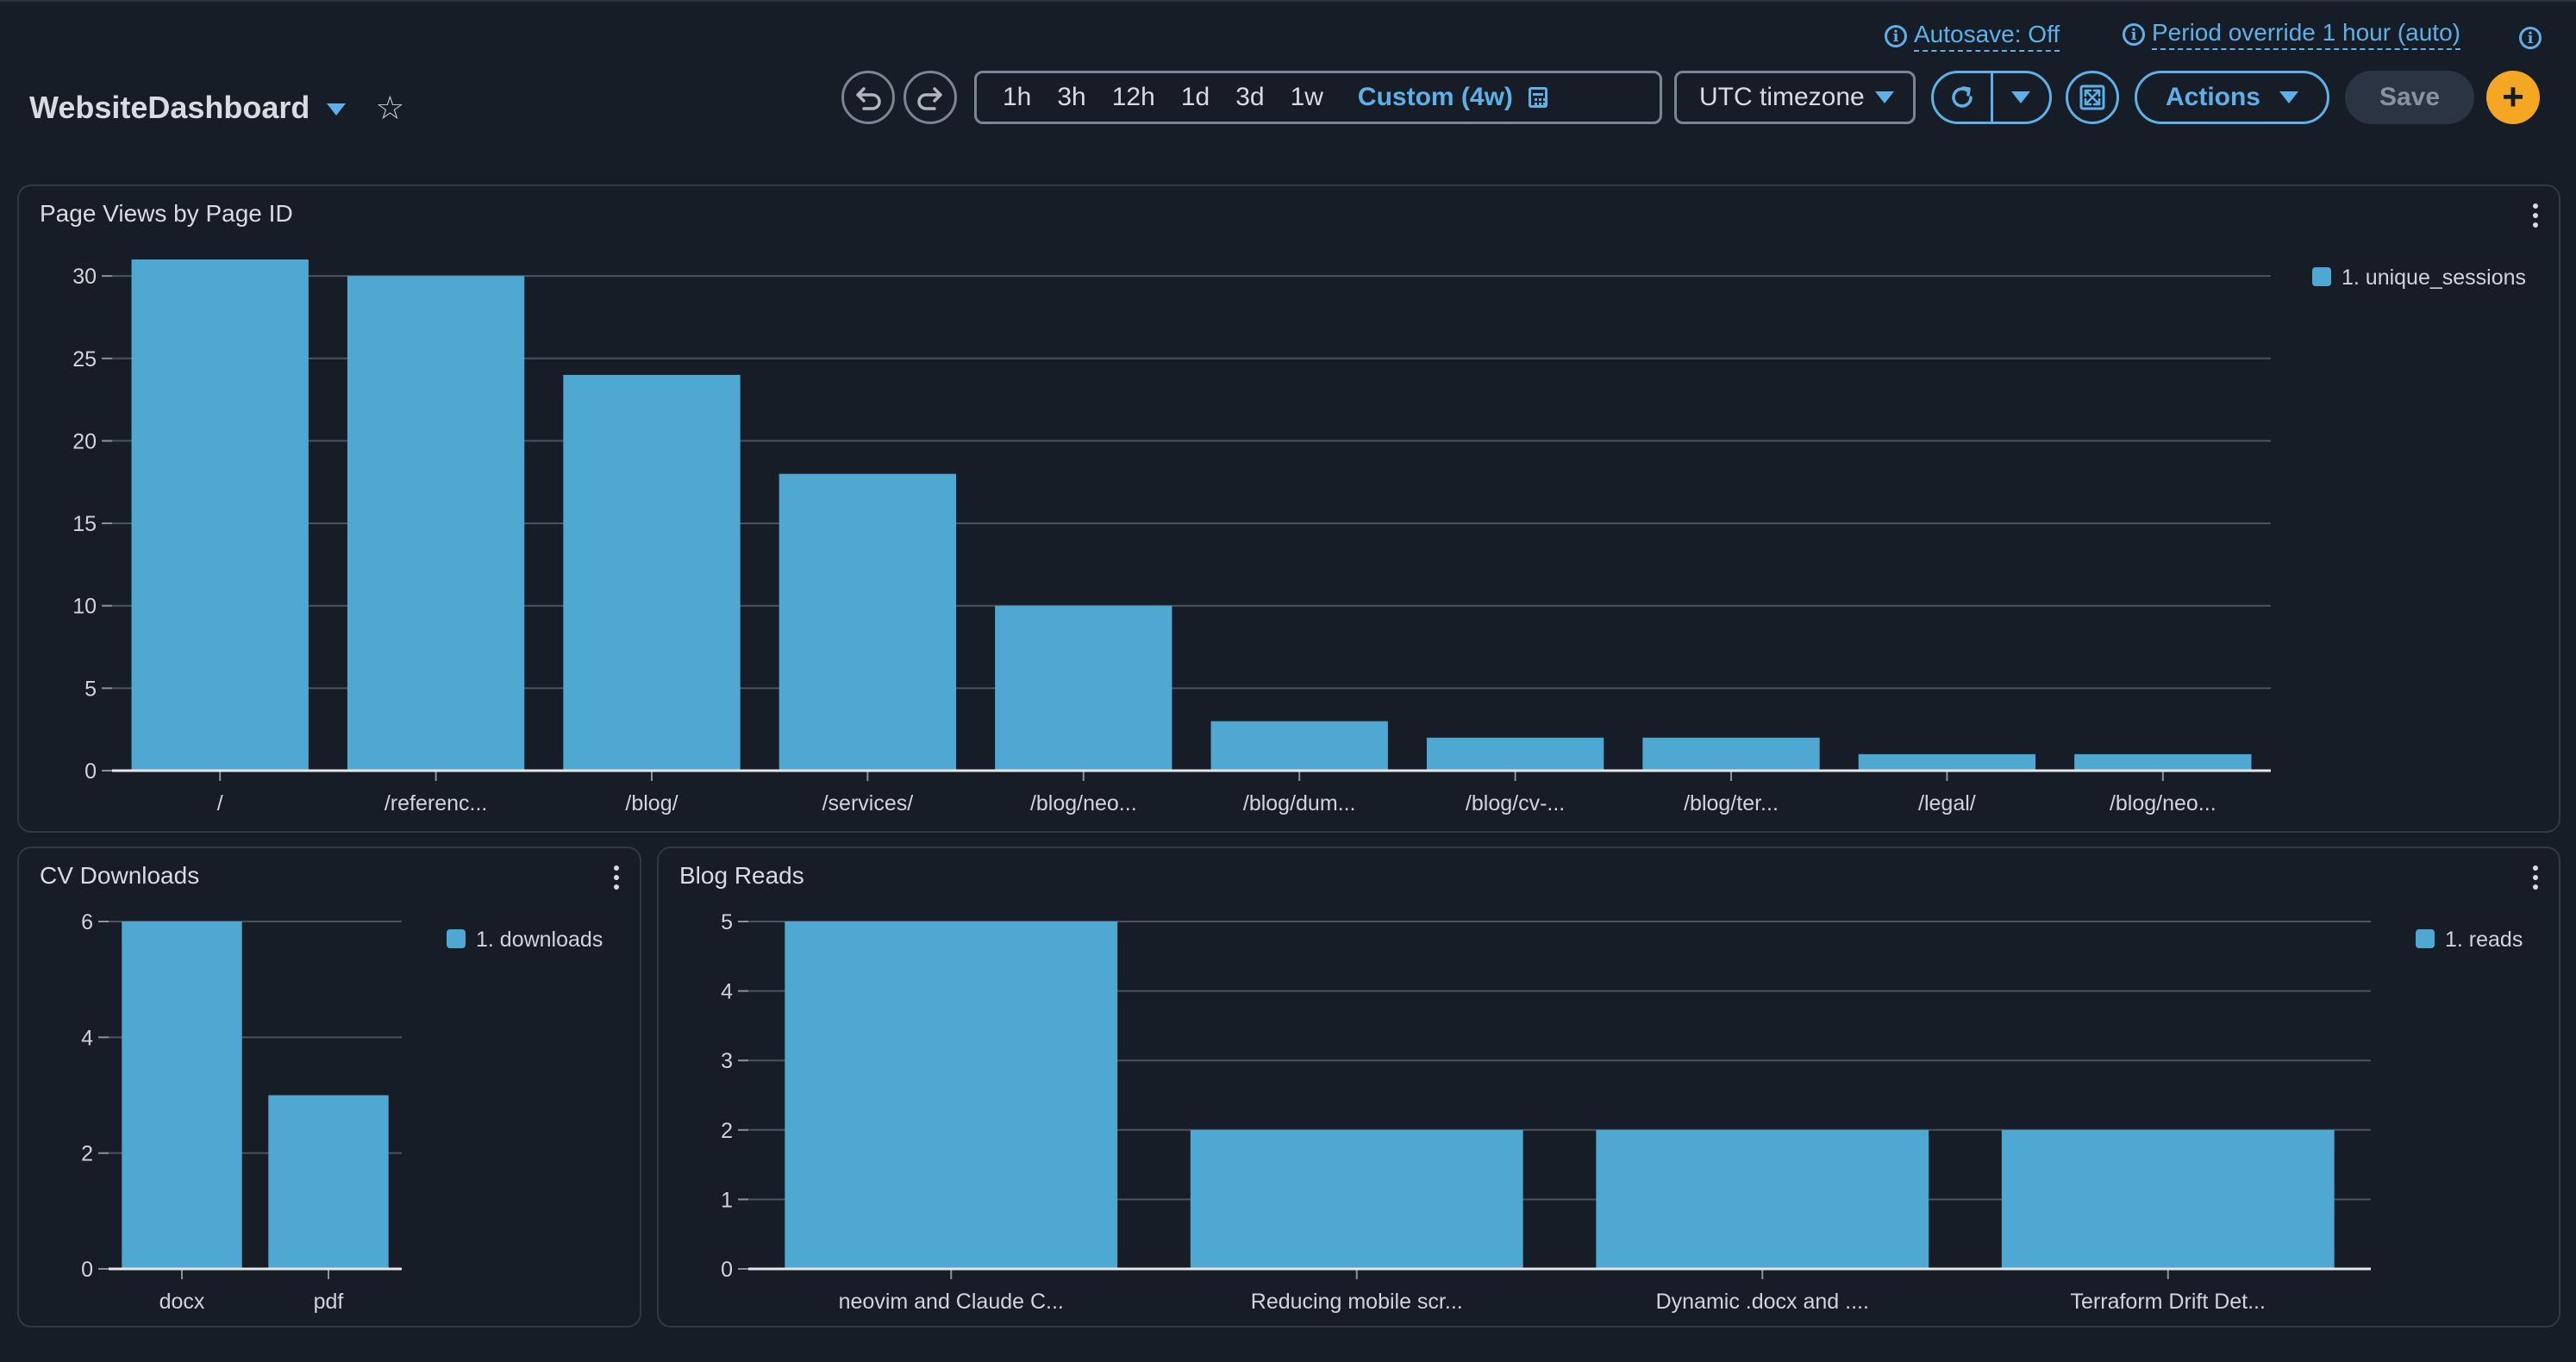 This screenshot has height=1362, width=2576. I want to click on cv-downloads-panel: CV Downloads 0 2 4 6 docx pdf 1. downloads, so click(329, 1087).